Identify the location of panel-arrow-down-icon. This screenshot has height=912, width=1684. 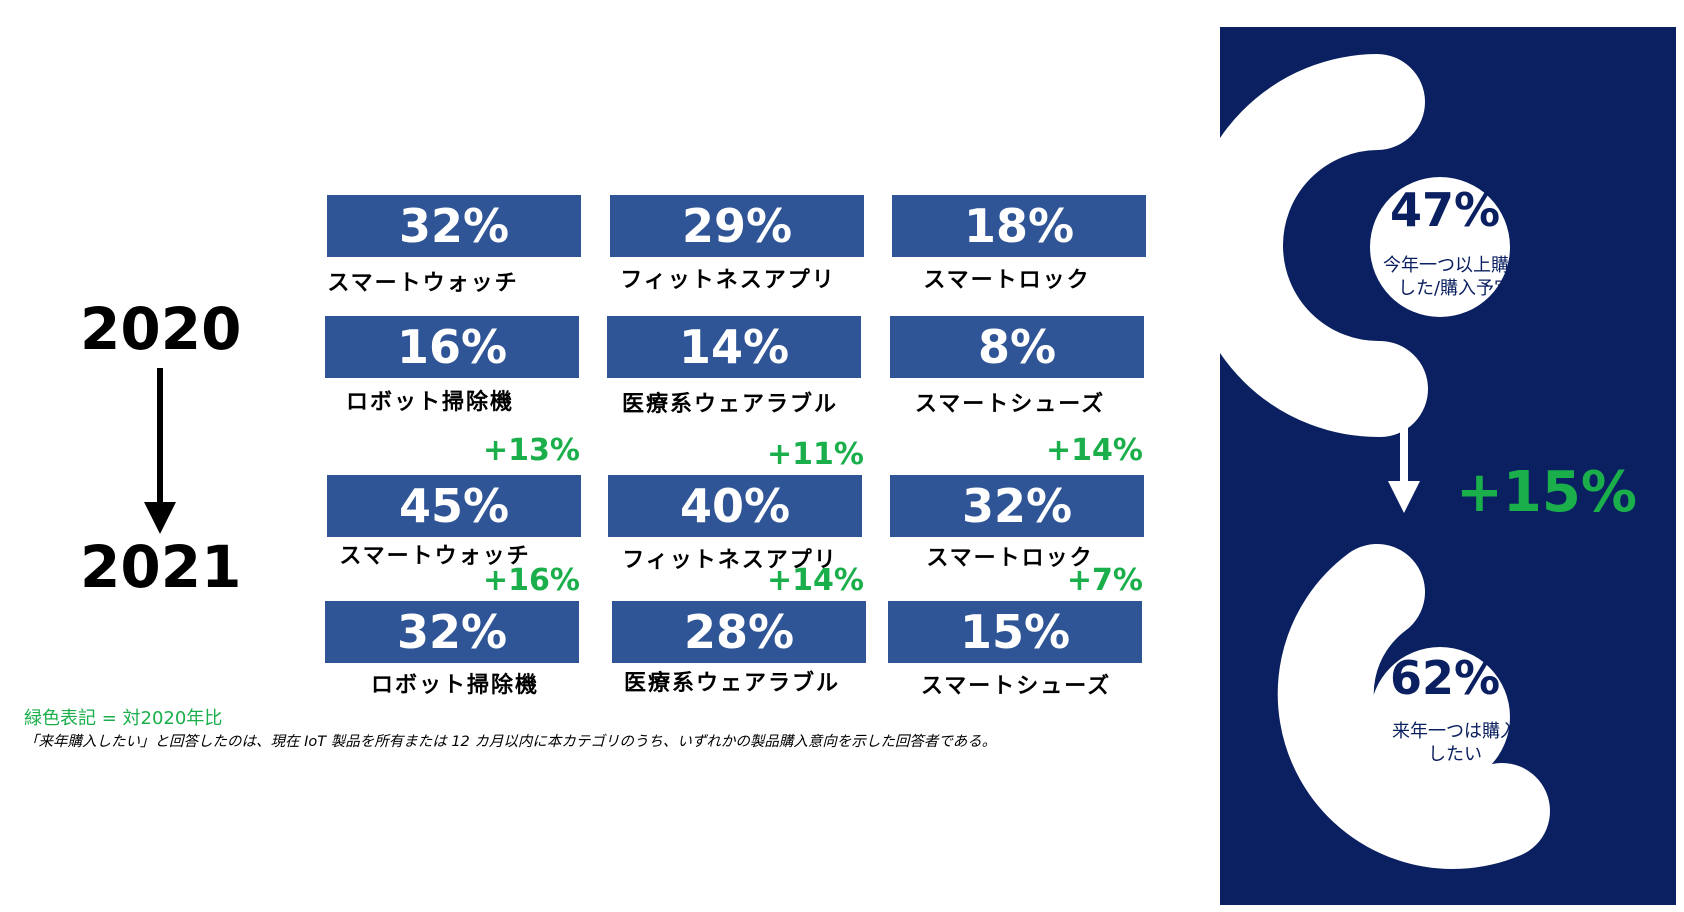
(1404, 465).